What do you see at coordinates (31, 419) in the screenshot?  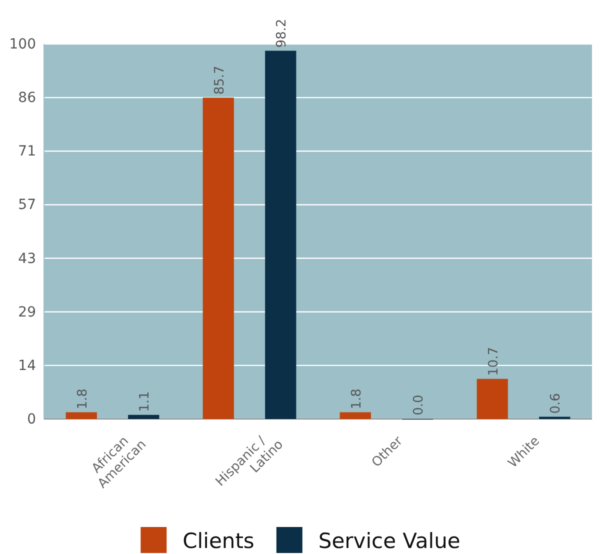 I see `y-tick-label: 0` at bounding box center [31, 419].